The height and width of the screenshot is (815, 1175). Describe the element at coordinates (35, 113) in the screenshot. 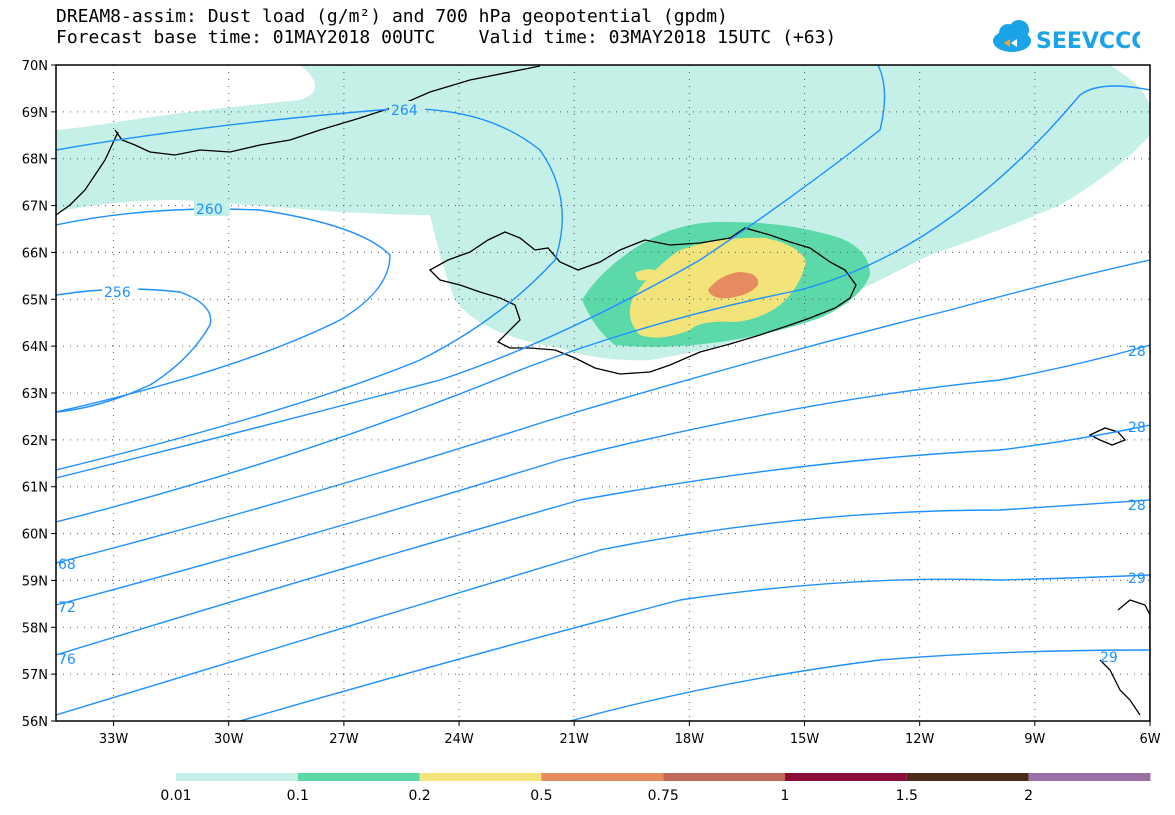

I see `lat-tick-label: 69N` at that location.